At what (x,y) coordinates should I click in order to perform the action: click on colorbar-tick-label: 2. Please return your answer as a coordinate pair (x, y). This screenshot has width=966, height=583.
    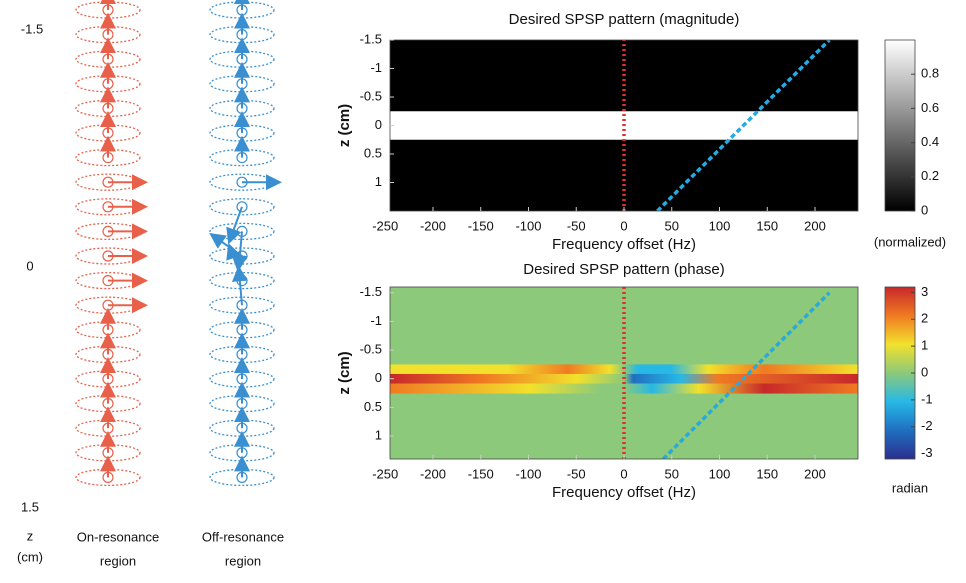
    Looking at the image, I should click on (924, 318).